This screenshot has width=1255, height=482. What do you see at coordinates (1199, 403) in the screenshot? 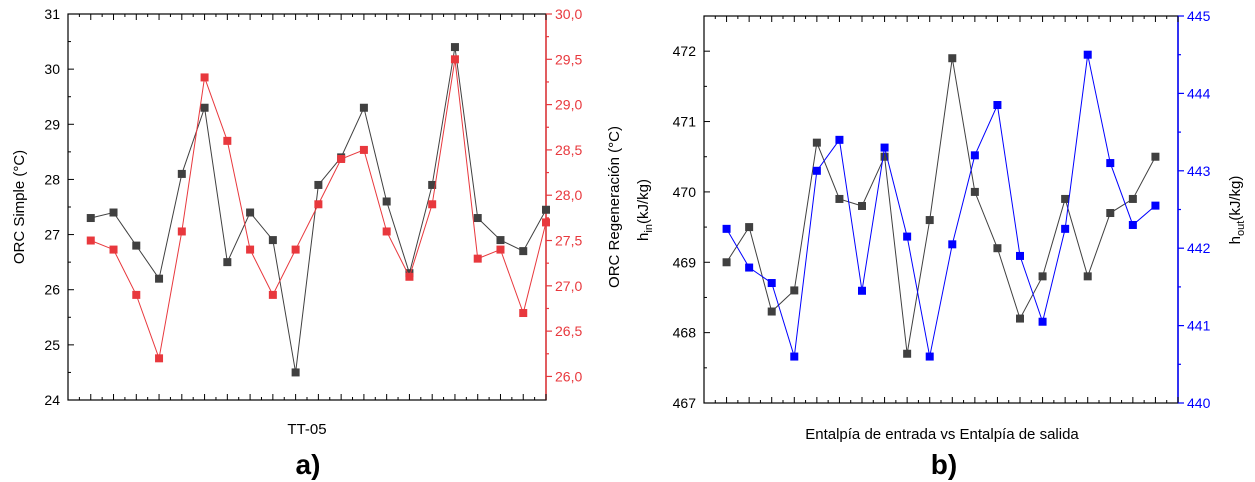
I see `y-right-tick-label: 440` at bounding box center [1199, 403].